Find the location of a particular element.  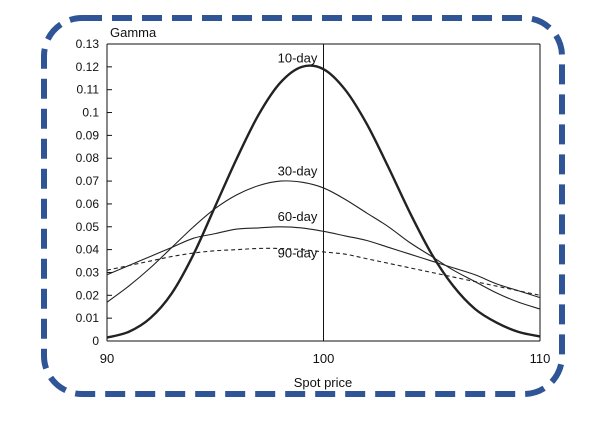

x-ticks: 90 100 110 is located at coordinates (325, 351).